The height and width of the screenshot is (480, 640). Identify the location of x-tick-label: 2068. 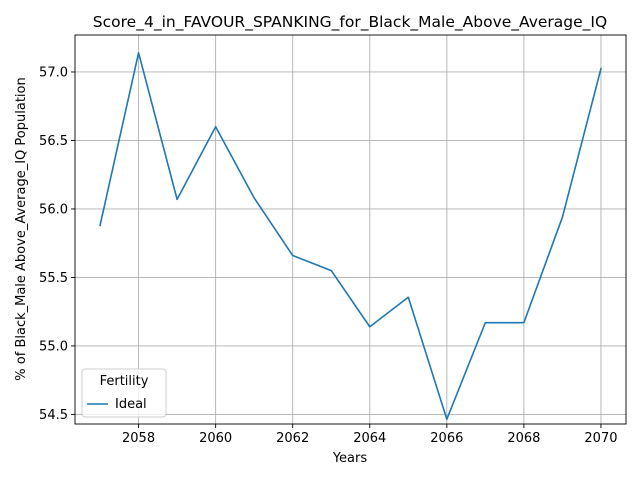
(523, 438).